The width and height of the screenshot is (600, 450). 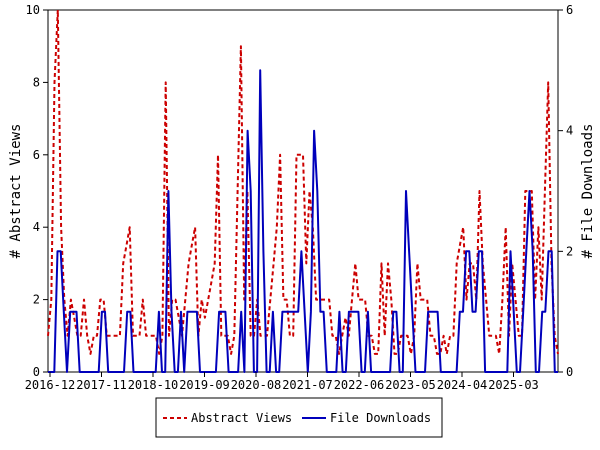 I want to click on x-tick-label: 2025-03, so click(x=513, y=385).